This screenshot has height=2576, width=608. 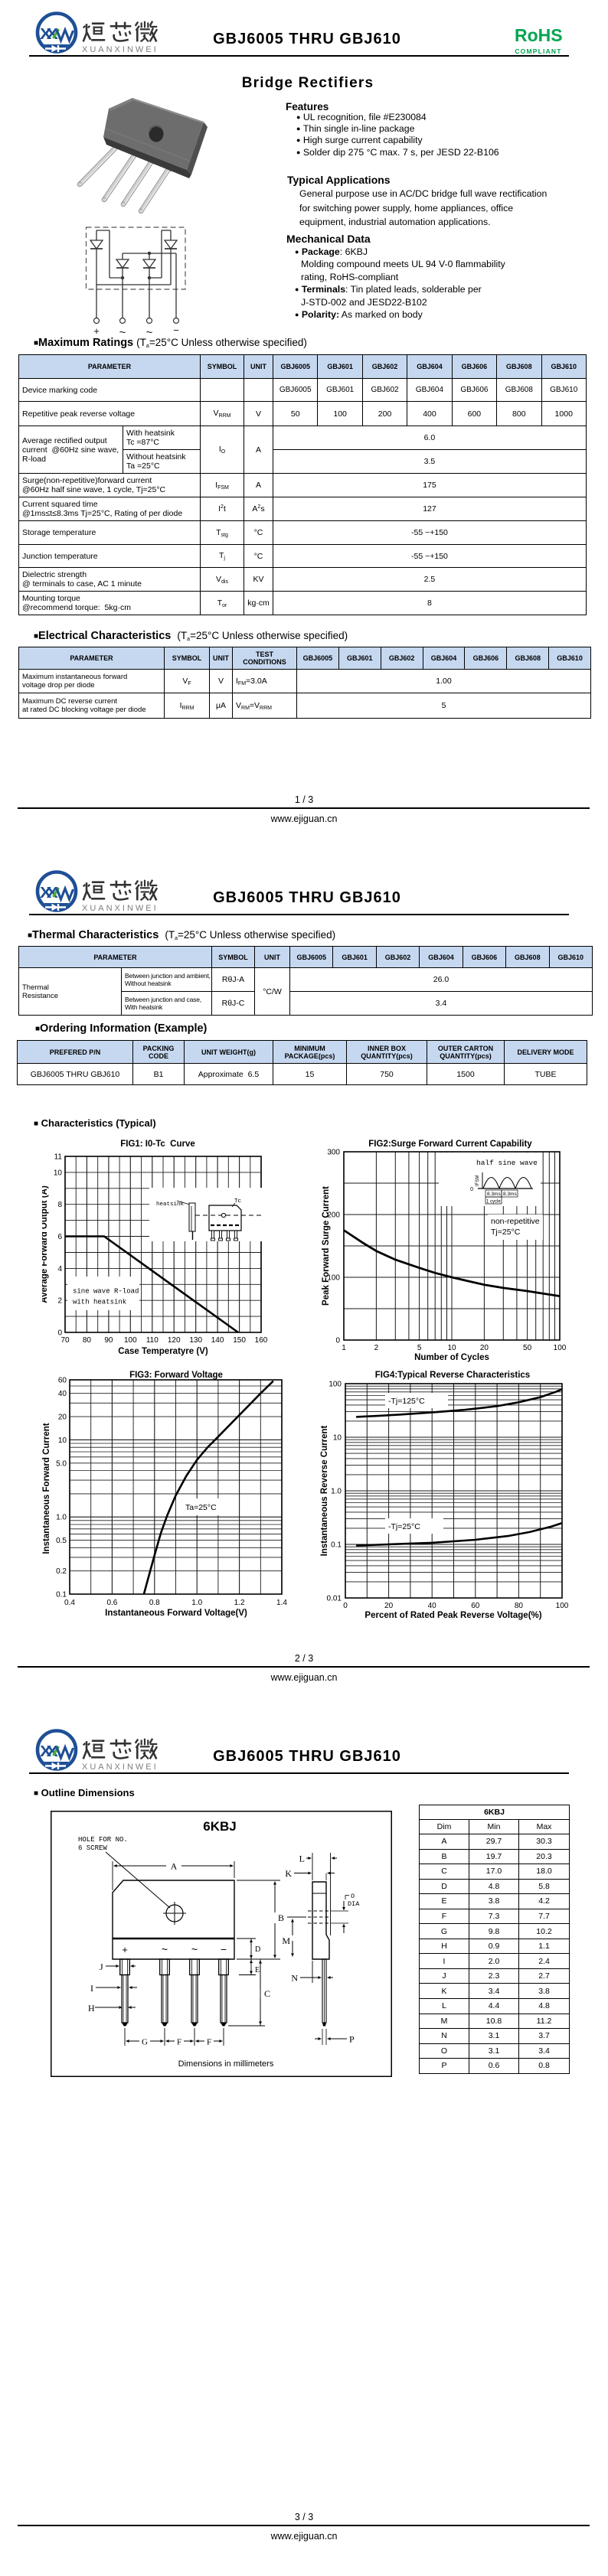 I want to click on svg-text: FIG3: Forward Voltage, so click(x=176, y=1375).